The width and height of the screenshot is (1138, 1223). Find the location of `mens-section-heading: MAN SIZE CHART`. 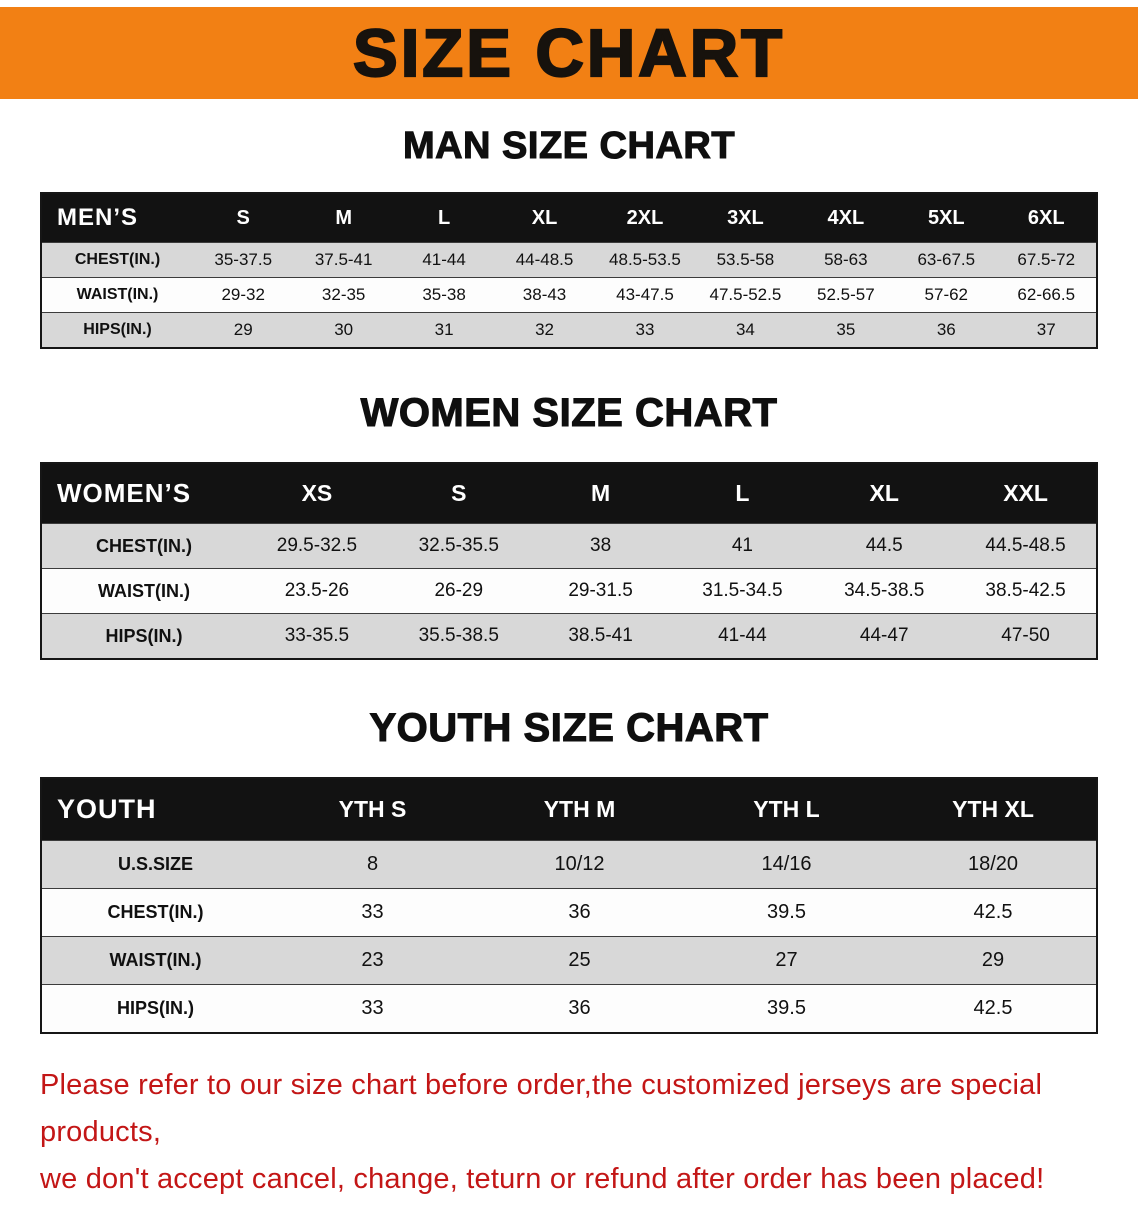

mens-section-heading: MAN SIZE CHART is located at coordinates (569, 145).